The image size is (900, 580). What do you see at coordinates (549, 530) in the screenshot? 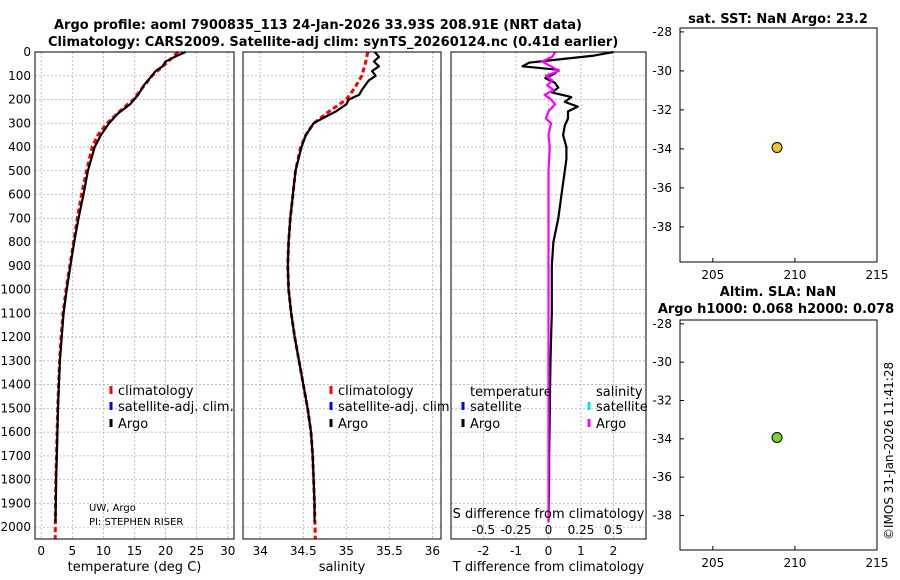
I see `diff-top-tick-label: 0` at bounding box center [549, 530].